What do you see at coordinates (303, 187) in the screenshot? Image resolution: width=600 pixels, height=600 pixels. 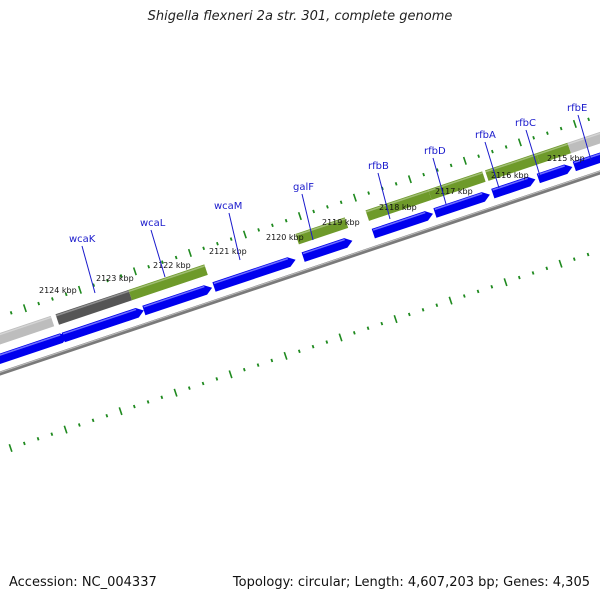 I see `gene-label: galF` at bounding box center [303, 187].